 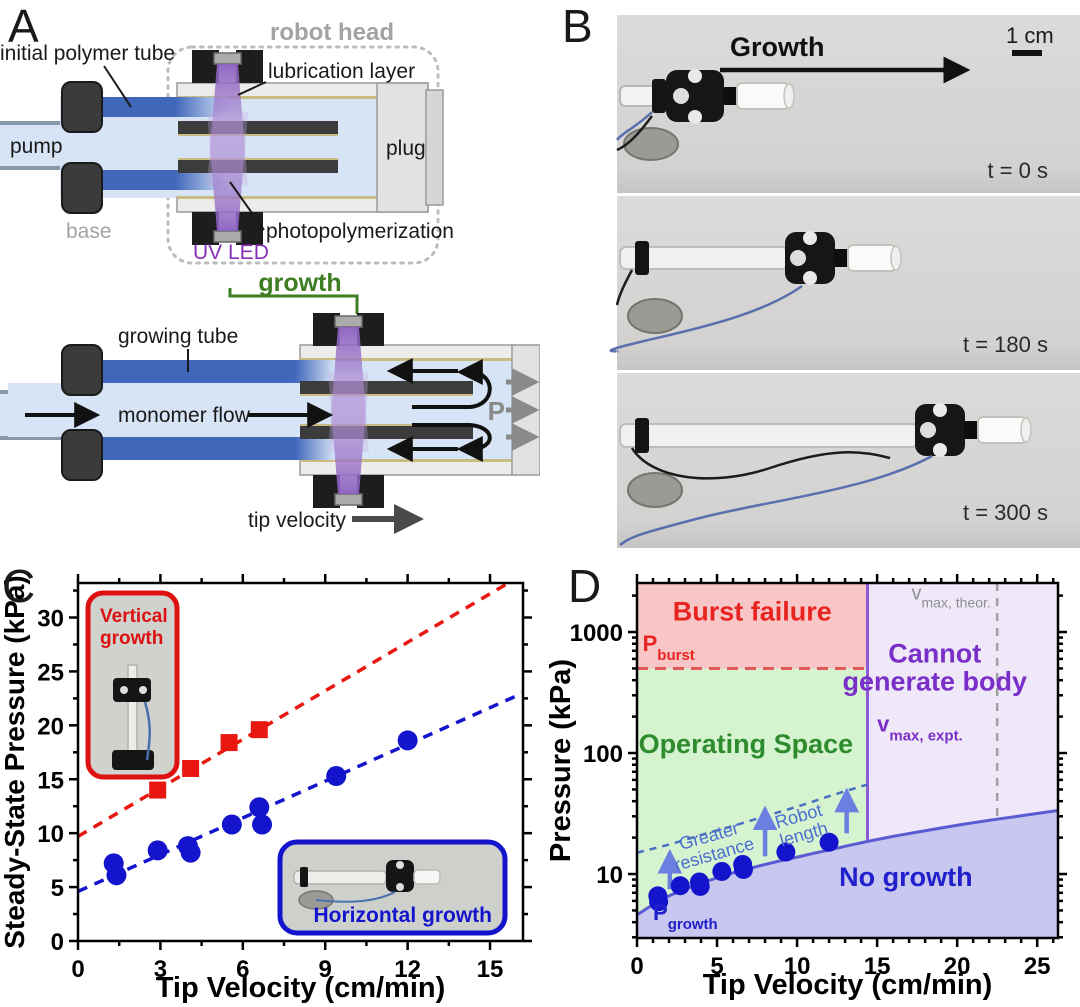 What do you see at coordinates (18, 586) in the screenshot?
I see `panel-c-letter: C` at bounding box center [18, 586].